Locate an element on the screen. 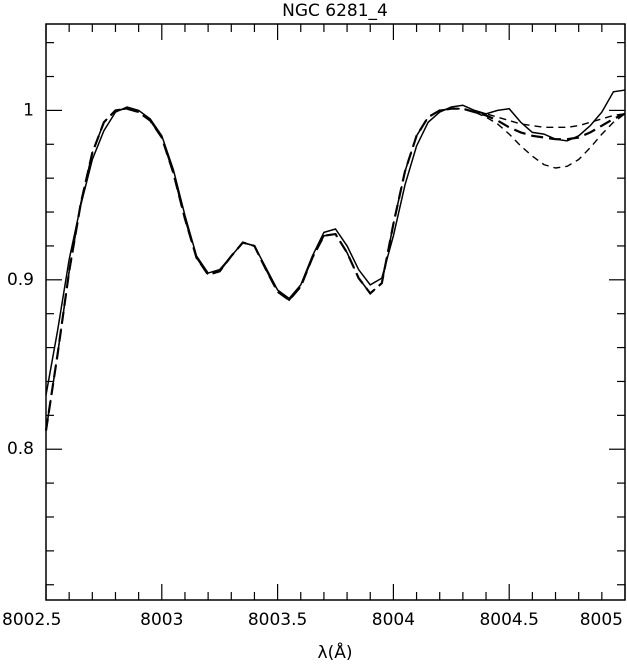 Image resolution: width=627 pixels, height=666 pixels. x-tick-label: 8005 is located at coordinates (601, 620).